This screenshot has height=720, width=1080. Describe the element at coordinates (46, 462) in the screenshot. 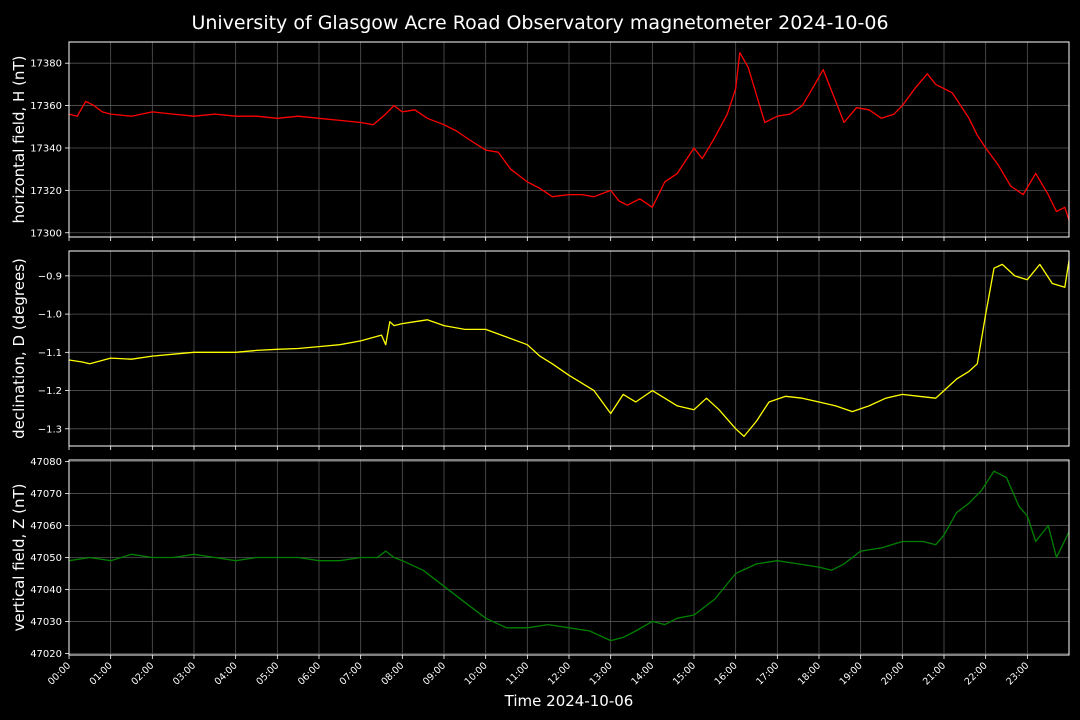

I see `y-tick-label-z-6: 47080` at that location.